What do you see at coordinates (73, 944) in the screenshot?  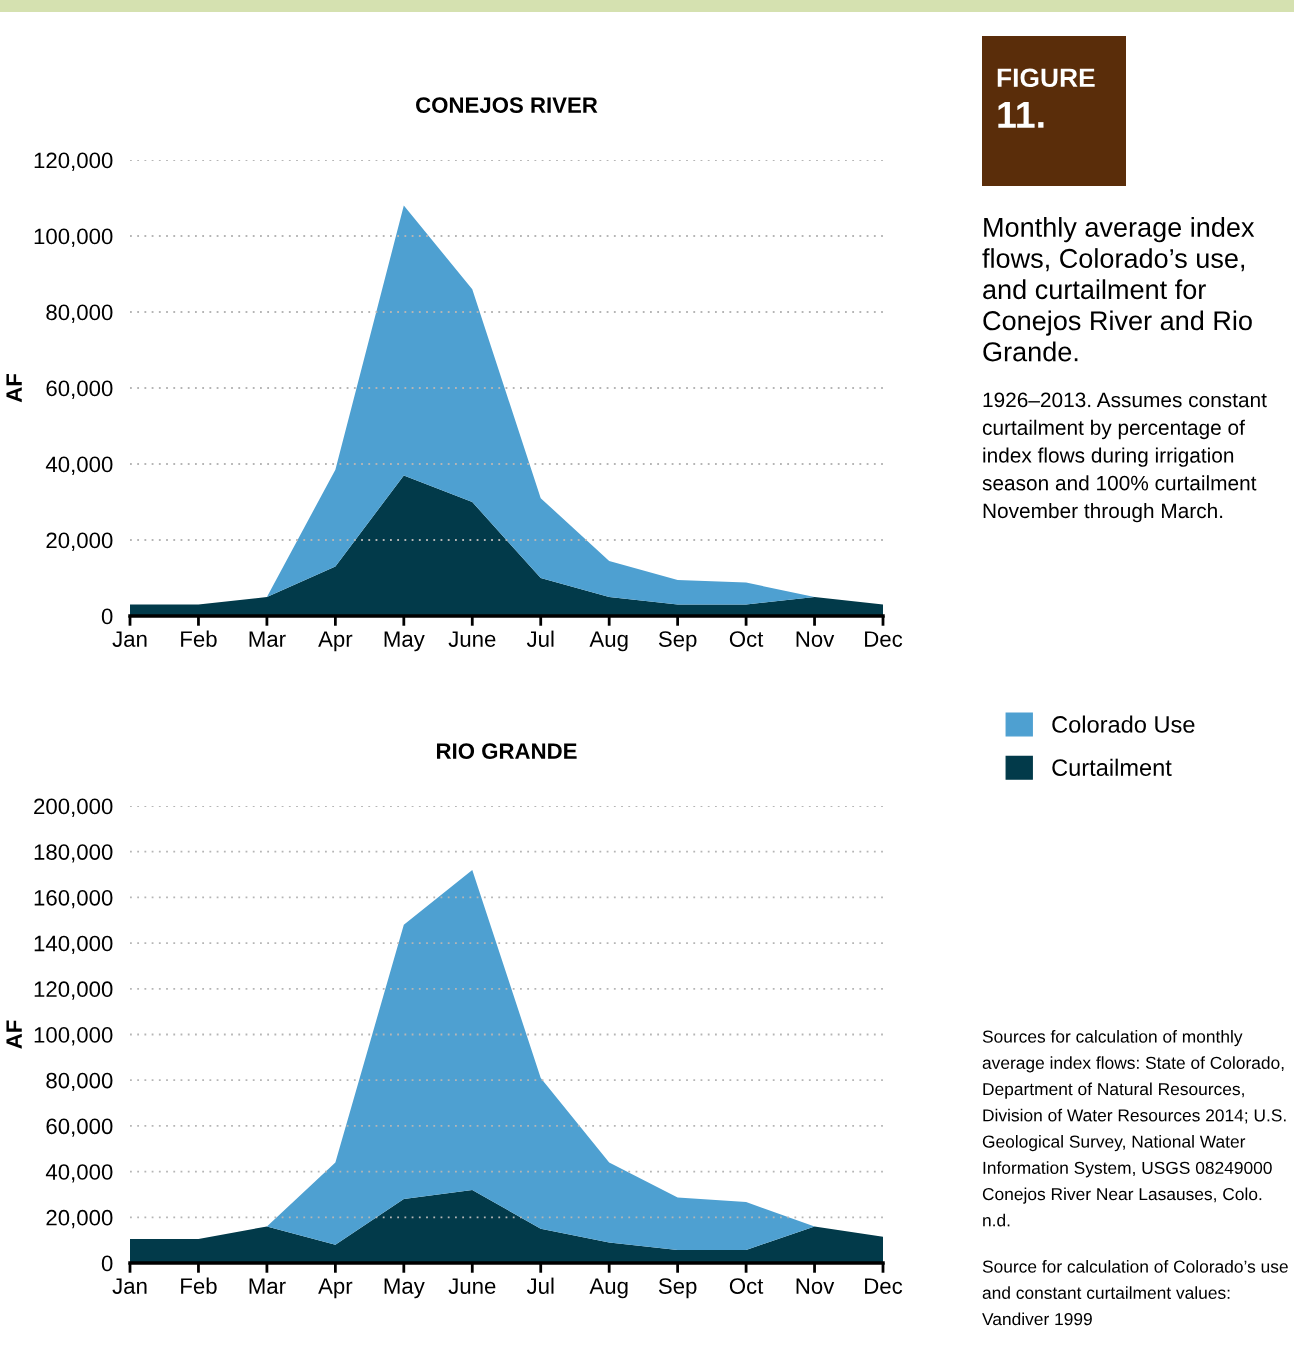 I see `y-tick-label: 140,000` at bounding box center [73, 944].